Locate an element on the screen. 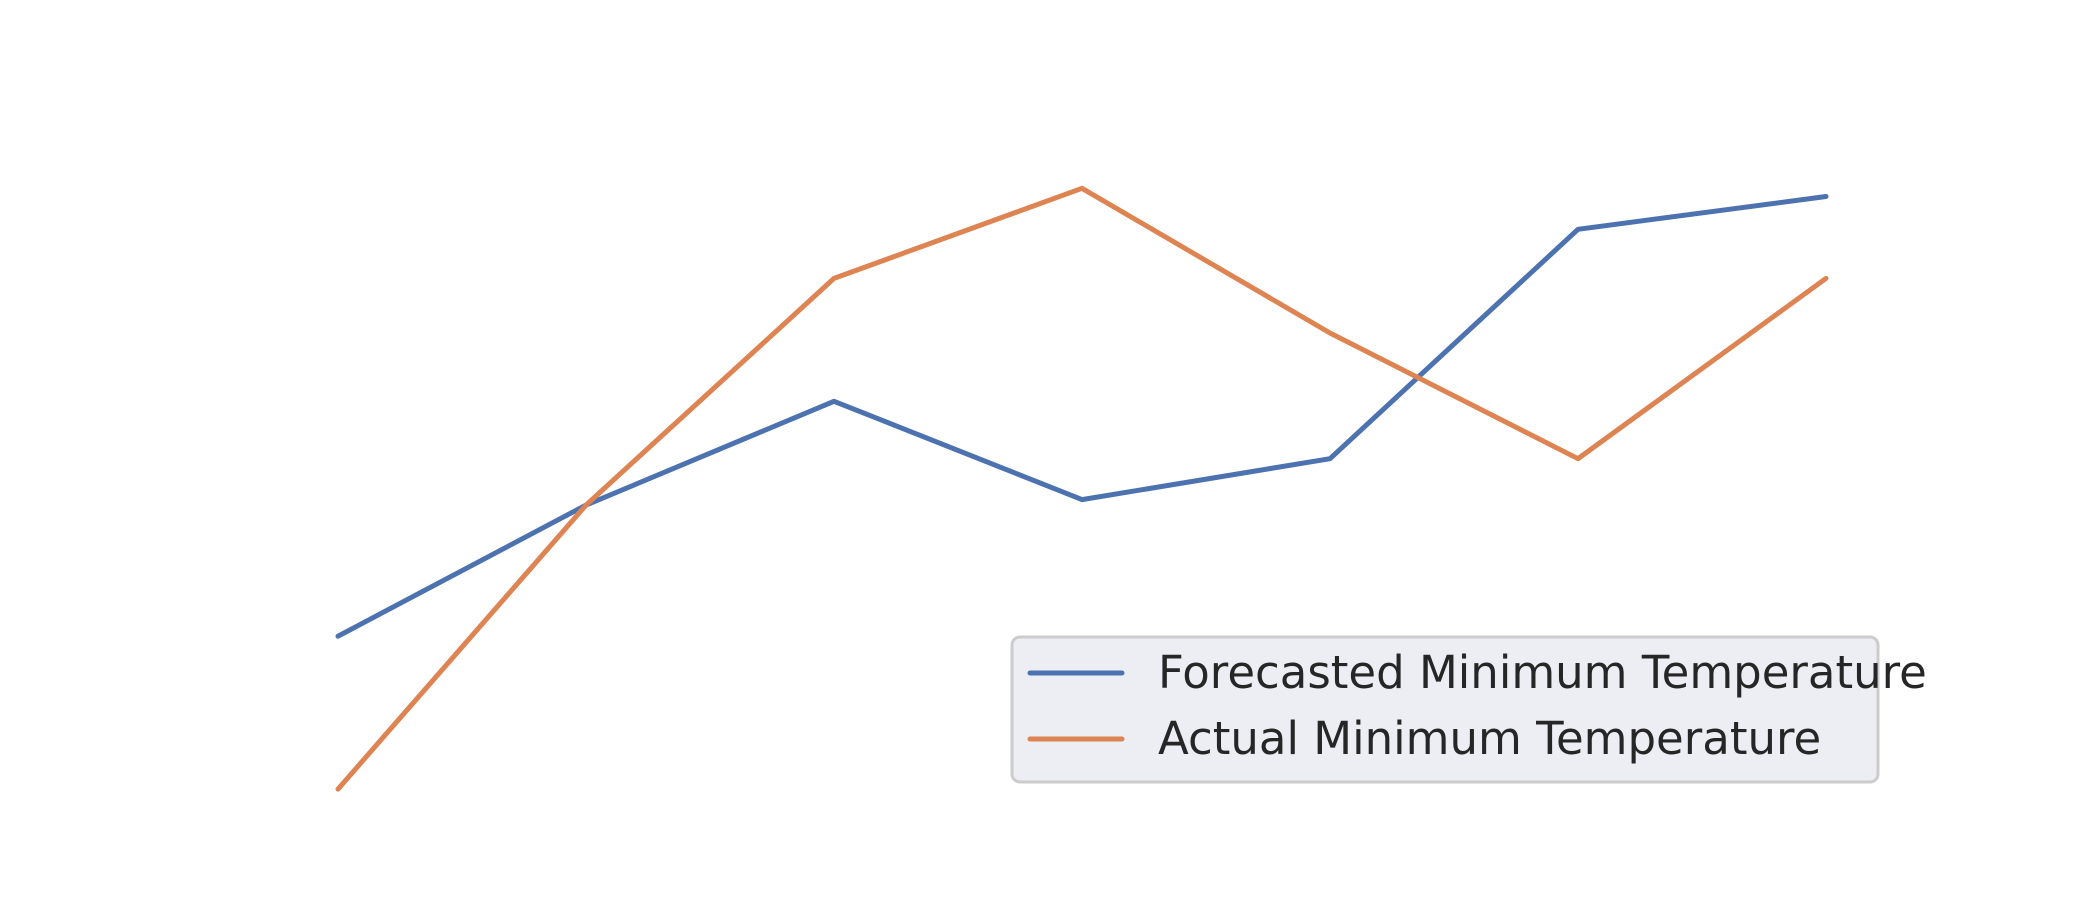  legend-label-forecasted: Forecasted Minimum Temperature is located at coordinates (1542, 672).